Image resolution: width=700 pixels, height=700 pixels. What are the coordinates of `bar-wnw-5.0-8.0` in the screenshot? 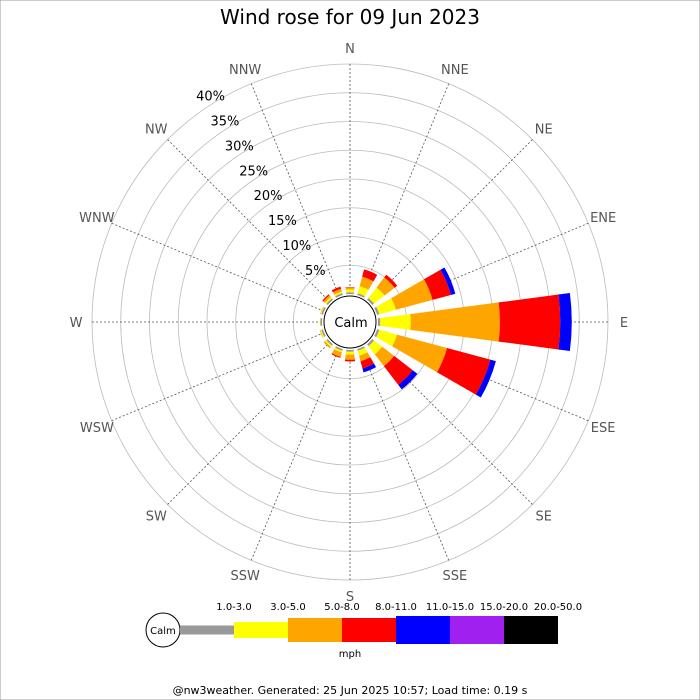 It's located at (322, 310).